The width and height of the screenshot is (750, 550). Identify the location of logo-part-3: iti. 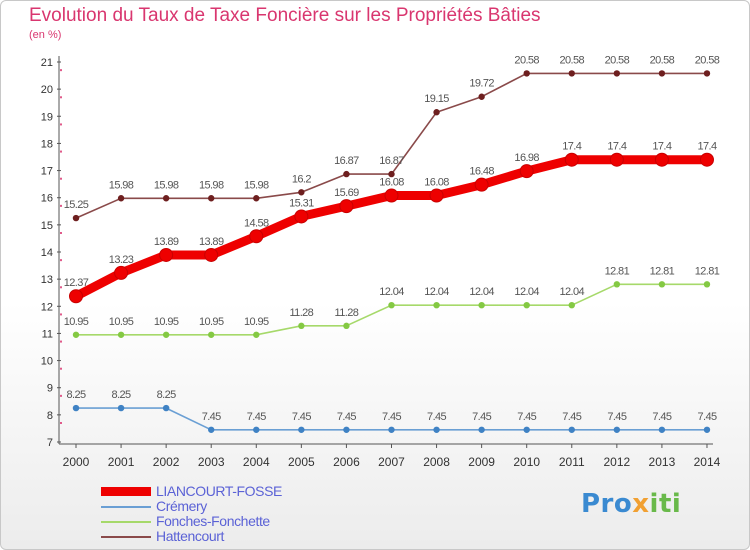
(665, 504).